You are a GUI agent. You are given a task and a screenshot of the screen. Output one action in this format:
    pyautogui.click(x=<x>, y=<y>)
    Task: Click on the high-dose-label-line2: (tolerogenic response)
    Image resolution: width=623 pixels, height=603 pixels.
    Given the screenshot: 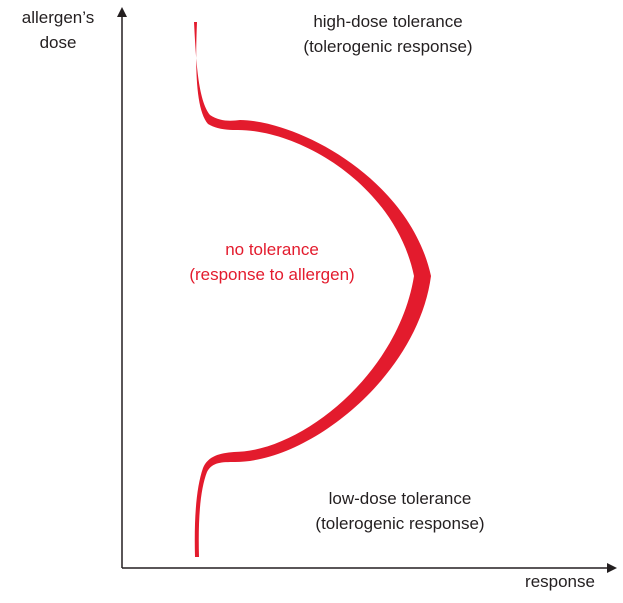 What is the action you would take?
    pyautogui.click(x=387, y=46)
    